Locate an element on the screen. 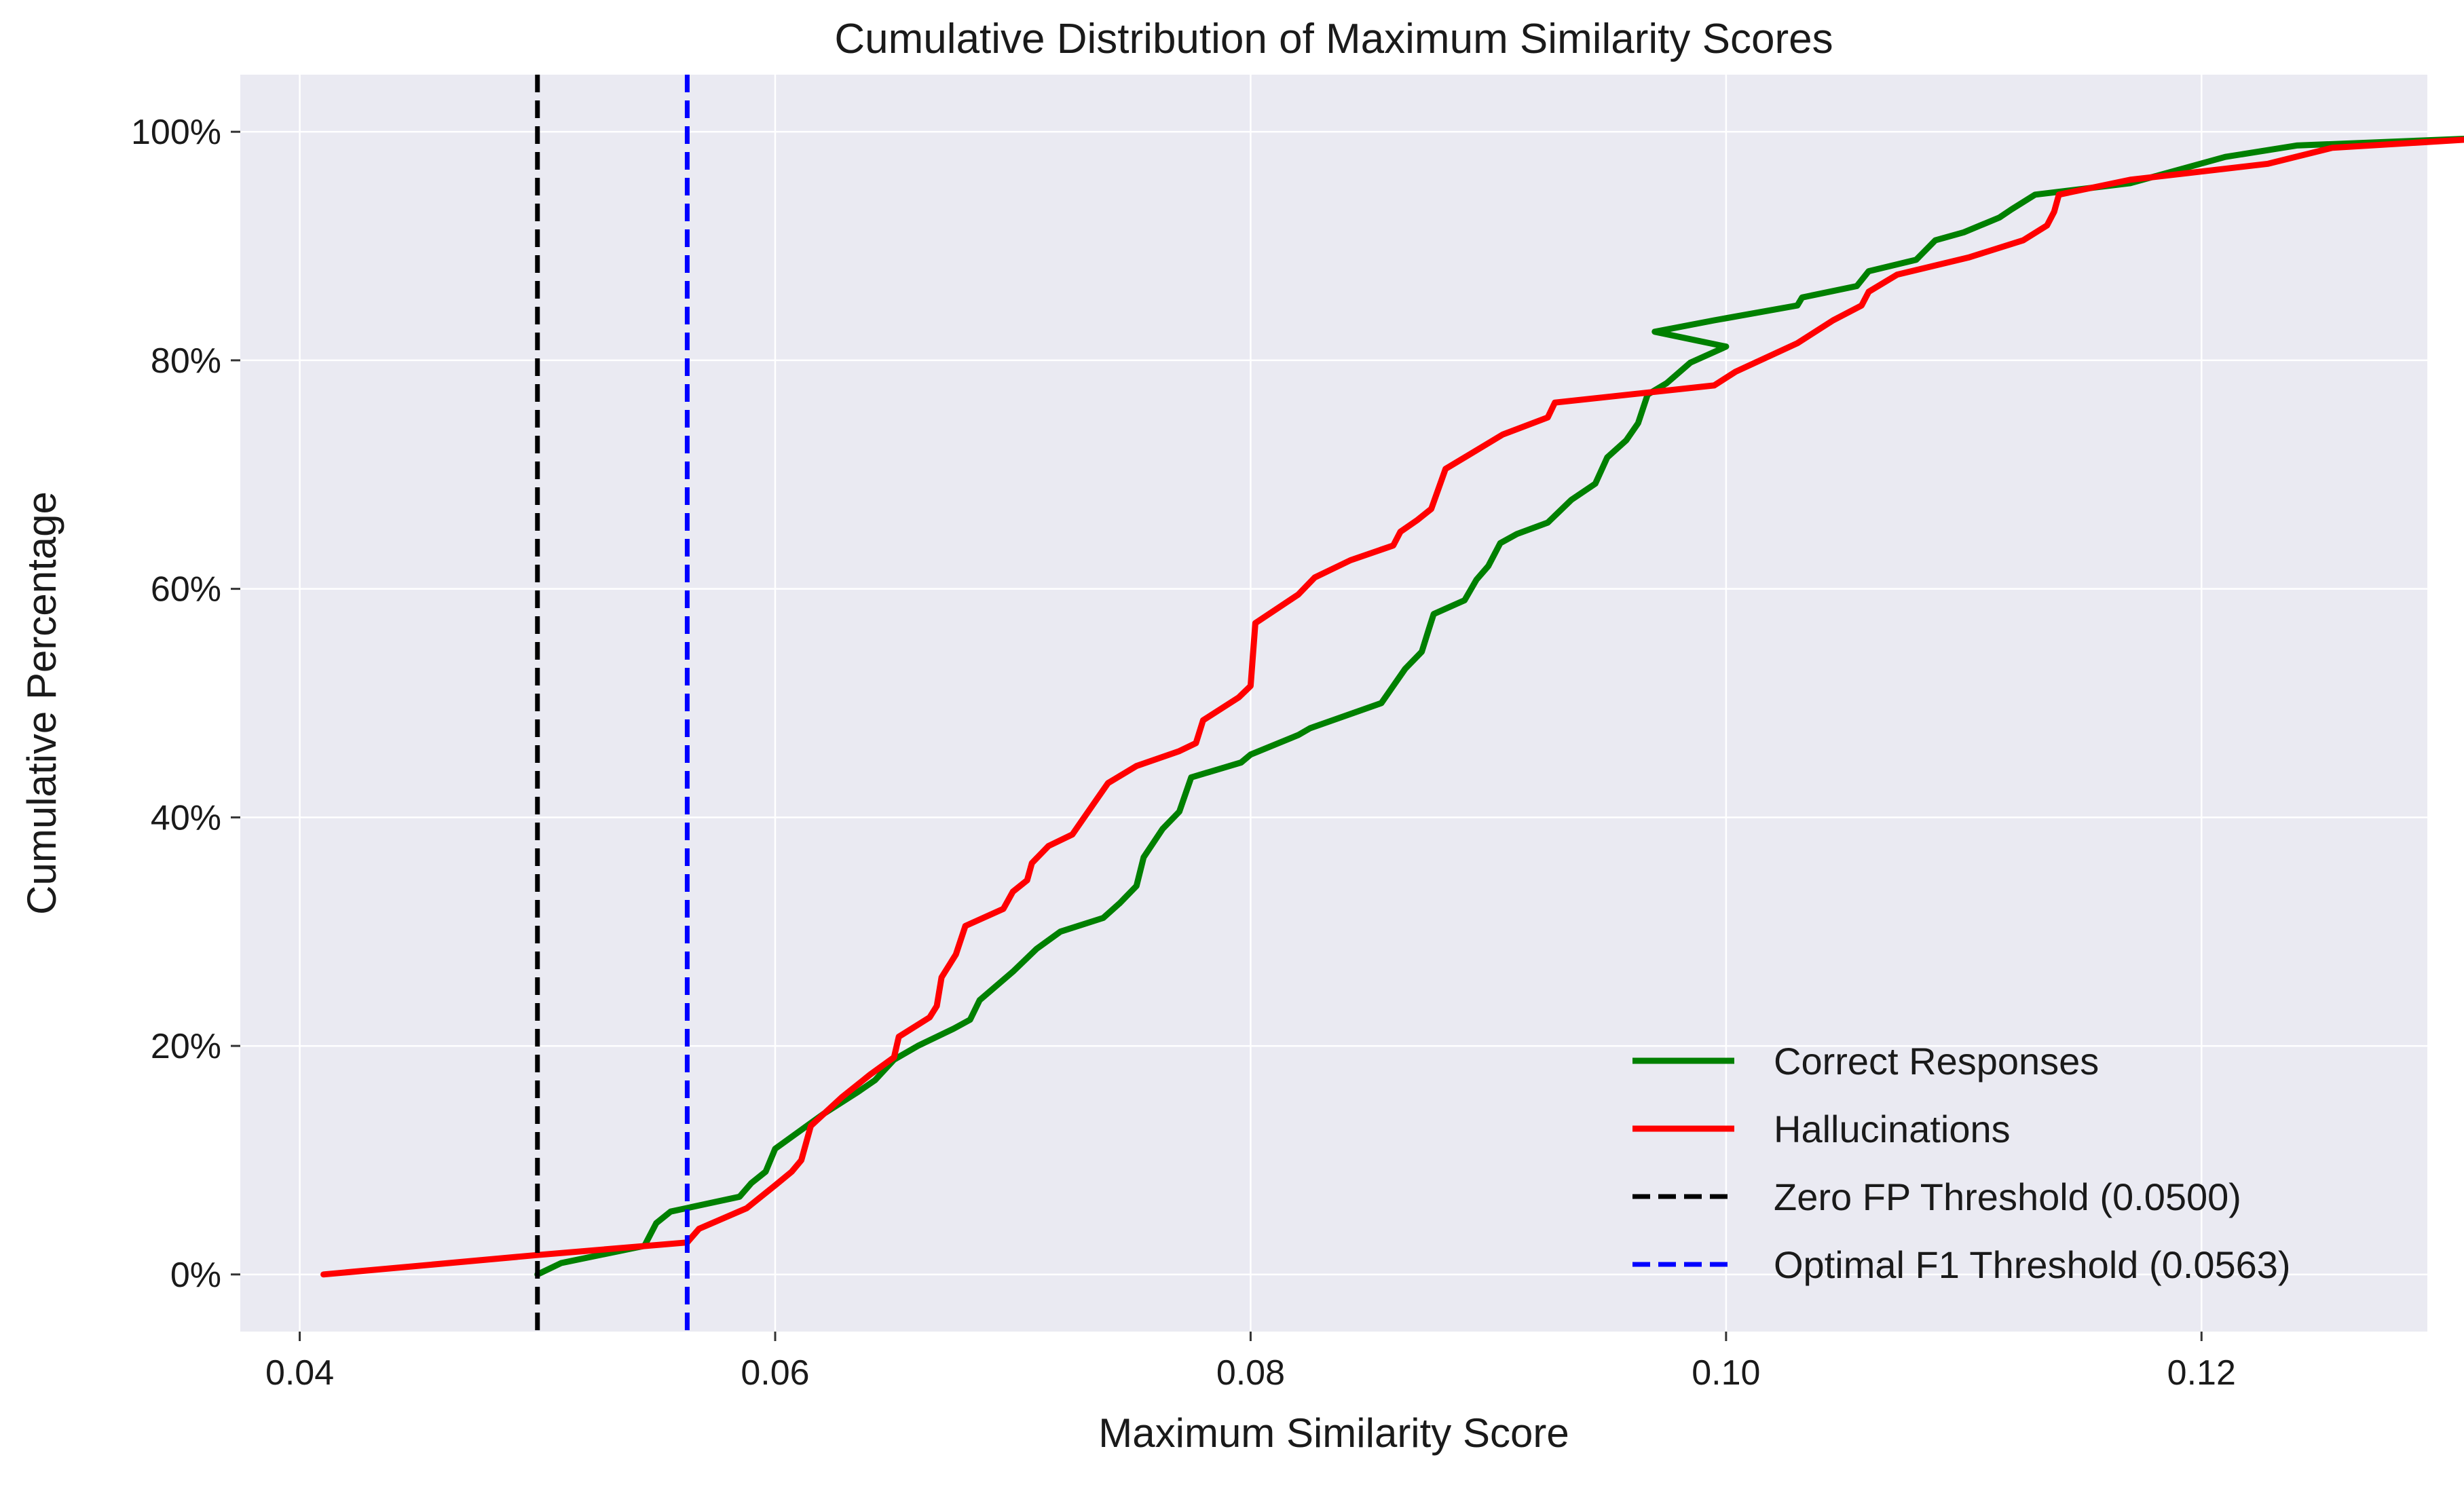 Image resolution: width=2464 pixels, height=1487 pixels. y-tick-label: 20% is located at coordinates (186, 1046).